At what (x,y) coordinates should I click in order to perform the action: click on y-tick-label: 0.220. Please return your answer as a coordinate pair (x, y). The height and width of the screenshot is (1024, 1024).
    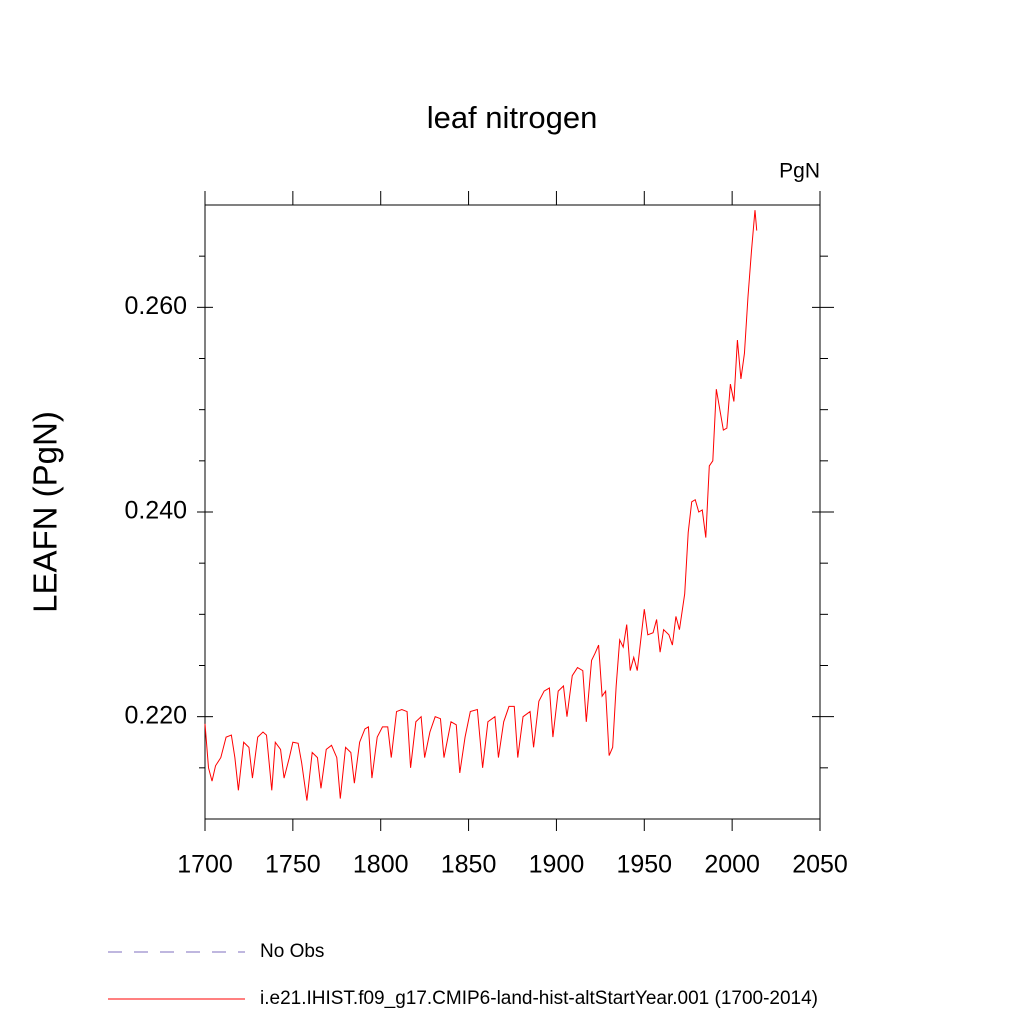
    Looking at the image, I should click on (155, 715).